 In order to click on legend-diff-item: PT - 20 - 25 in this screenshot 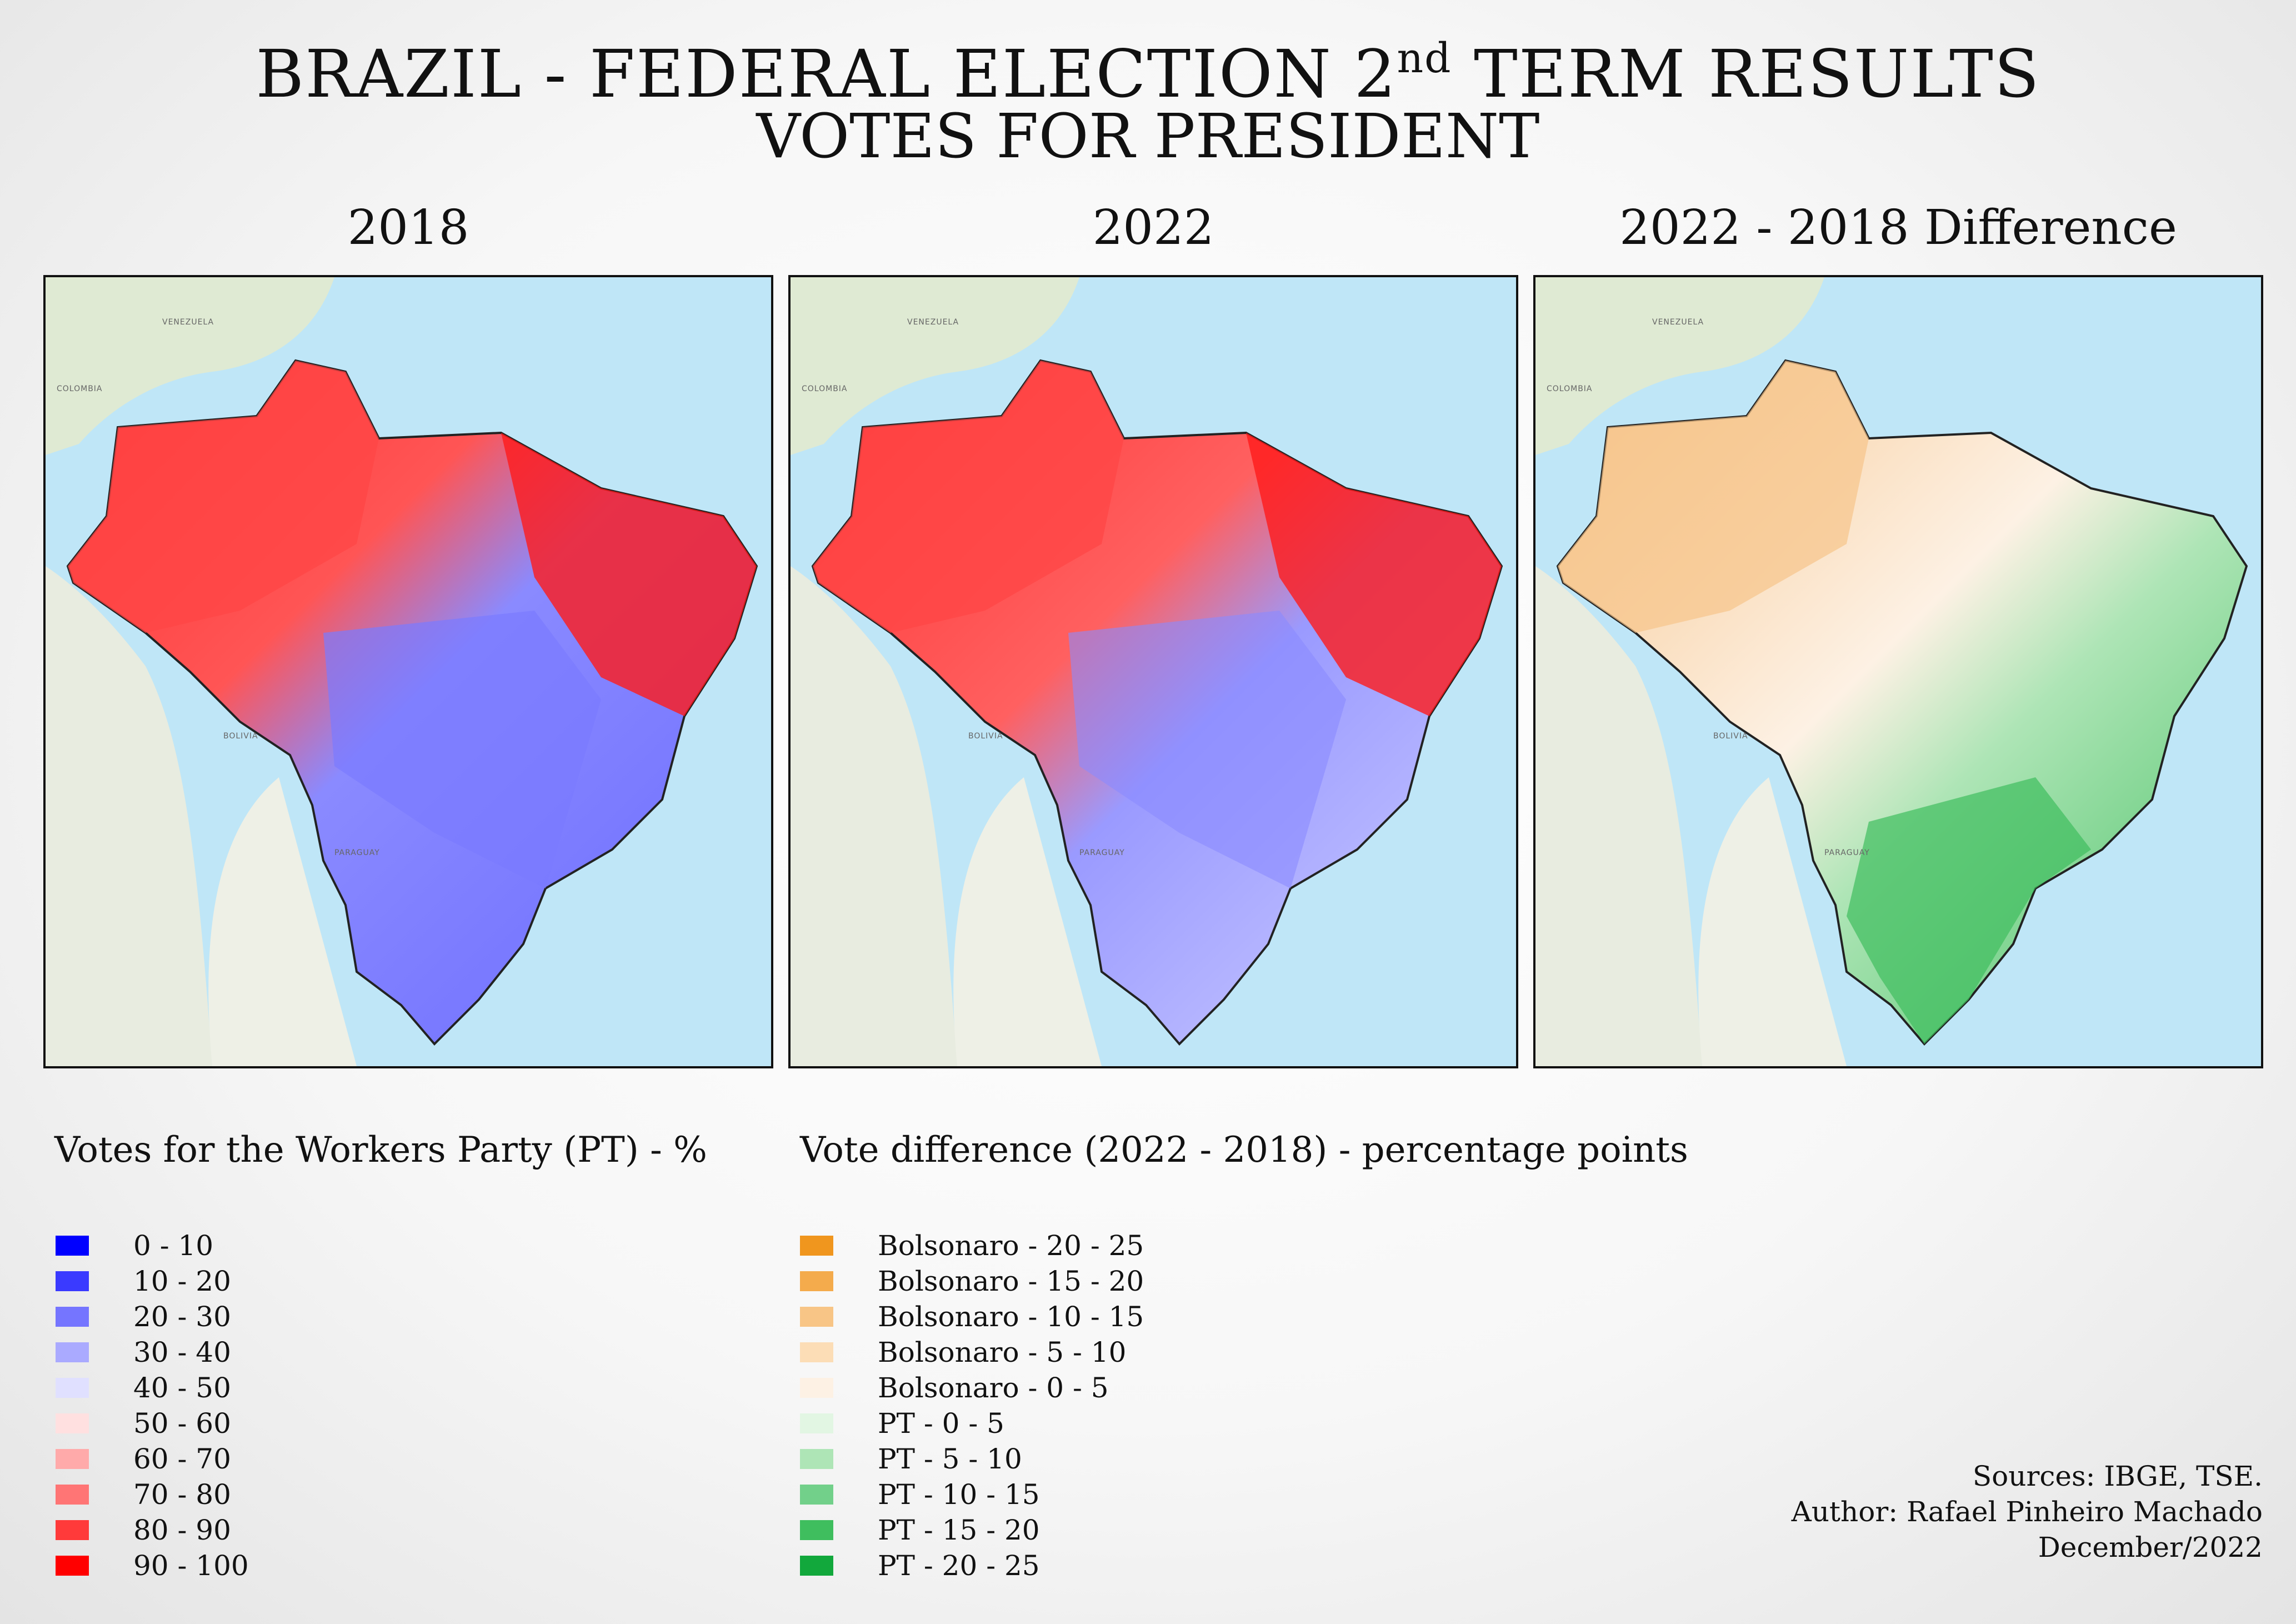, I will do `click(972, 1565)`.